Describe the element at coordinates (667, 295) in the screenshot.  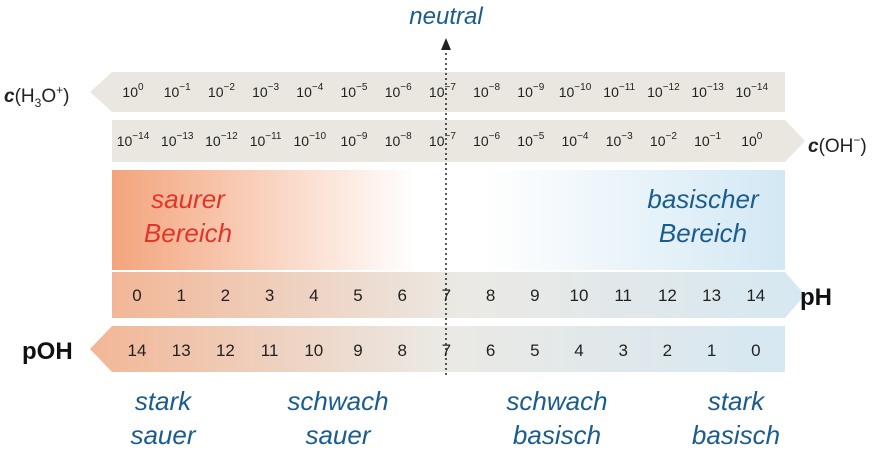
I see `ph-value: 12` at that location.